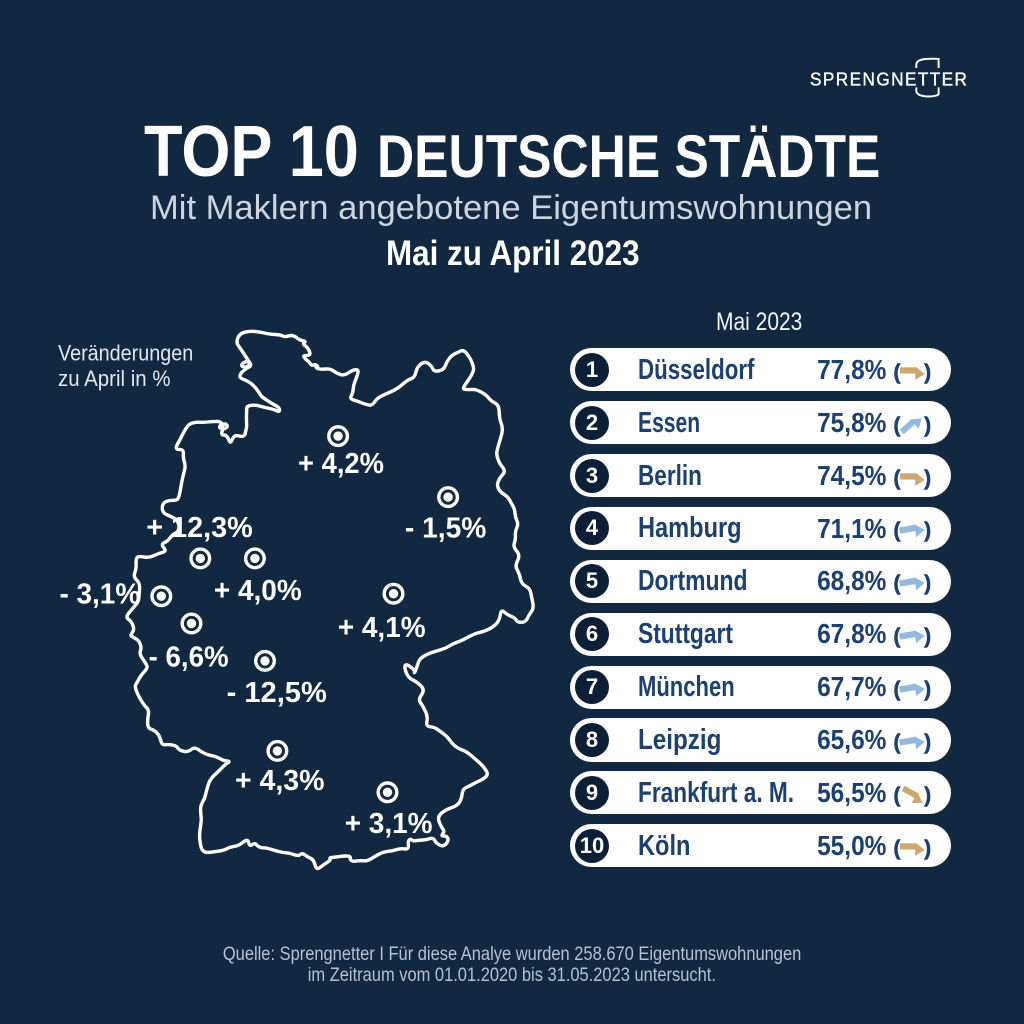 This screenshot has width=1024, height=1024. Describe the element at coordinates (382, 628) in the screenshot. I see `svg-text: + 4,1%` at that location.